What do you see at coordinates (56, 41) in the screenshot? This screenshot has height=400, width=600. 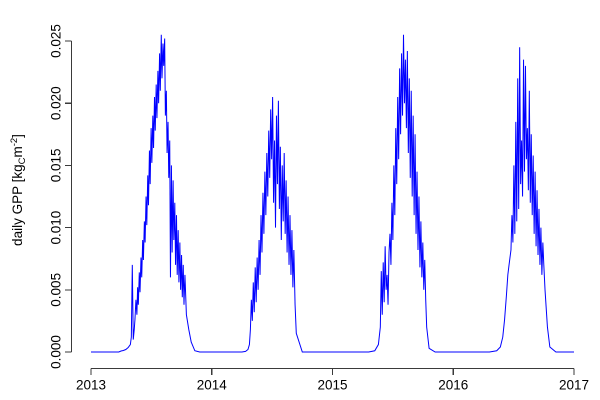 I see `y-tick-label-5: 0.025` at bounding box center [56, 41].